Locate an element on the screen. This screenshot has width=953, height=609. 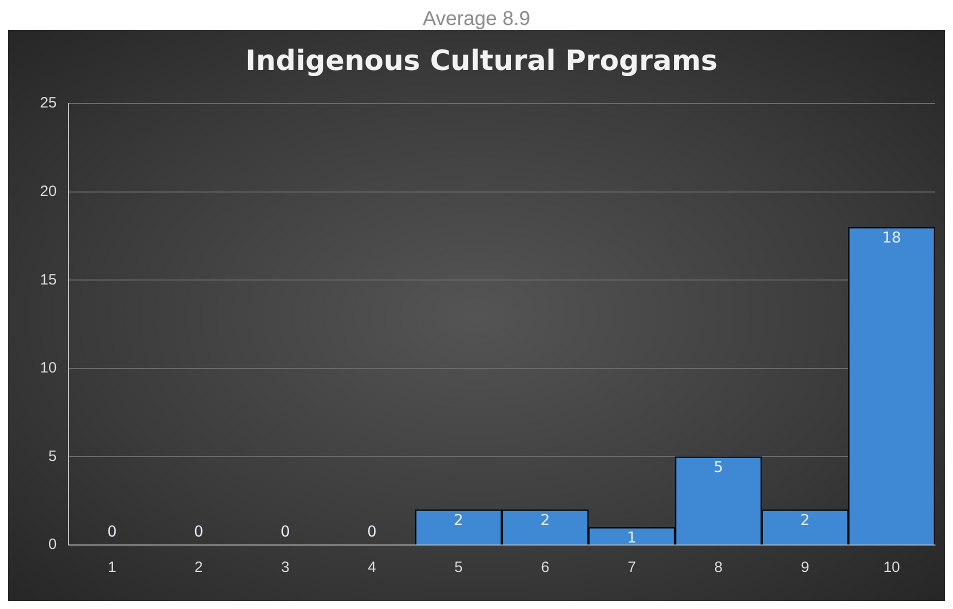
data-label: 5 is located at coordinates (719, 467).